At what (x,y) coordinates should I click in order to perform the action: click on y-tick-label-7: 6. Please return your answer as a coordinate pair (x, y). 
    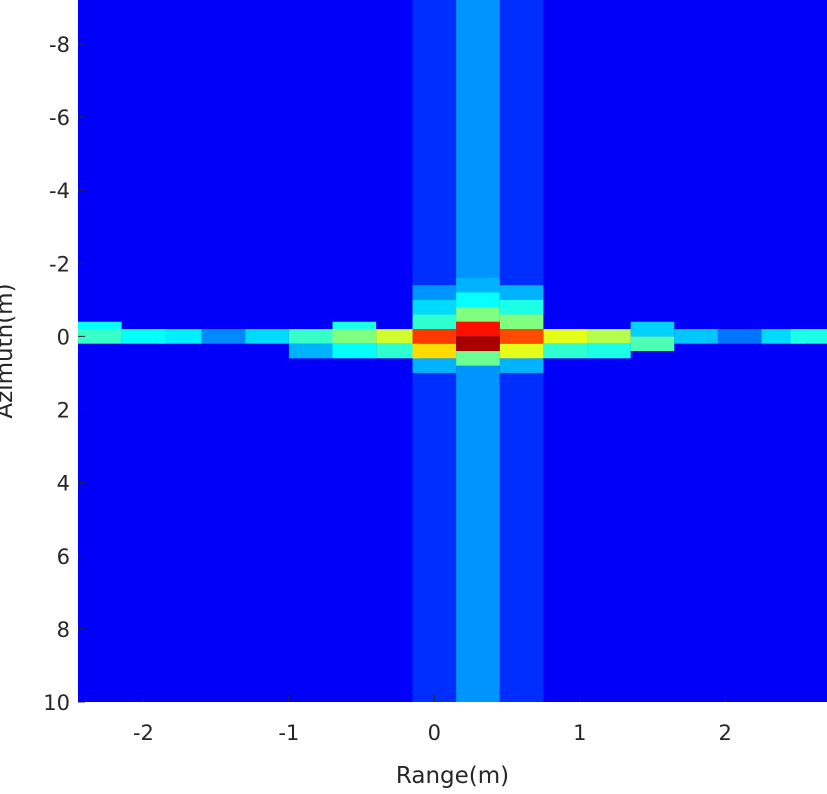
    Looking at the image, I should click on (63, 557).